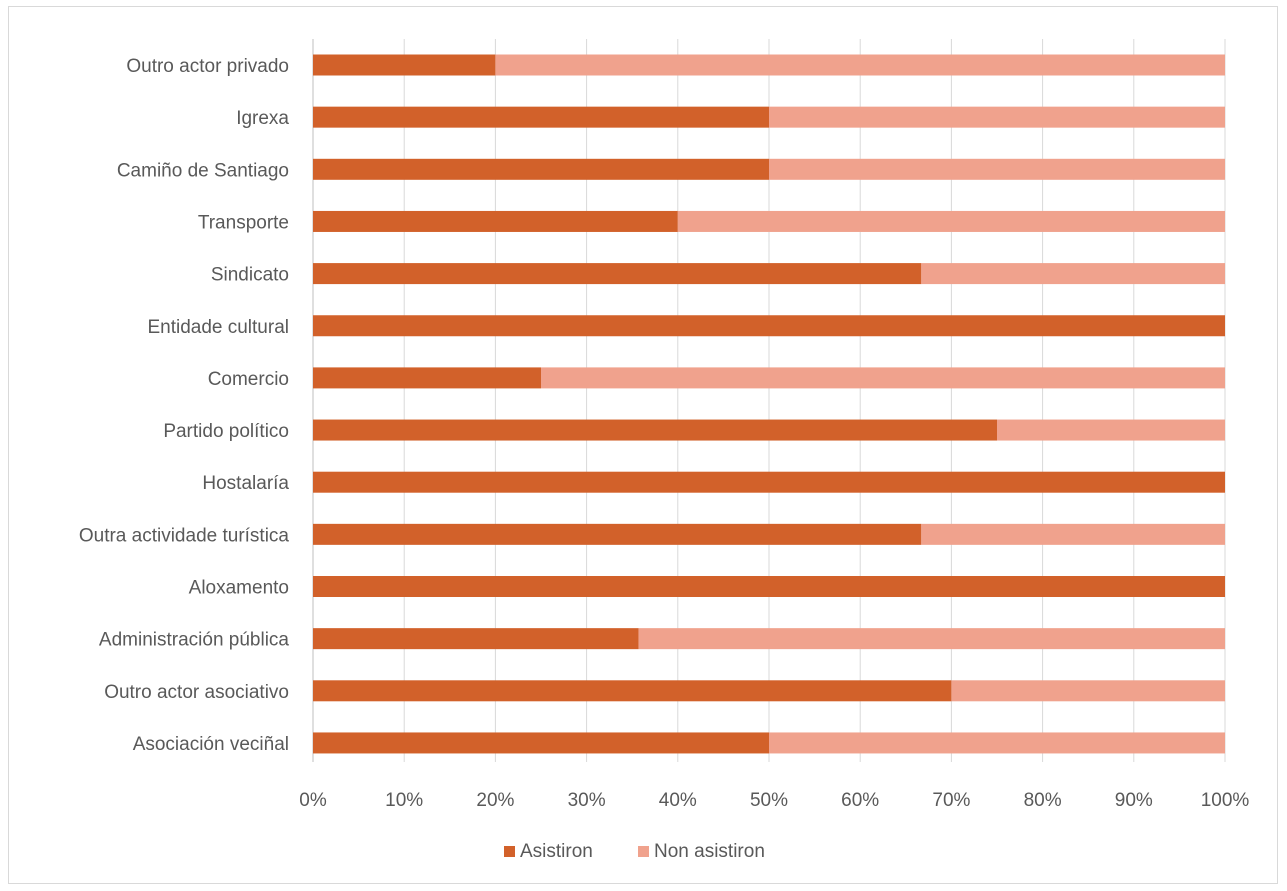 The height and width of the screenshot is (891, 1287). What do you see at coordinates (313, 800) in the screenshot?
I see `x-tick-label: 0%` at bounding box center [313, 800].